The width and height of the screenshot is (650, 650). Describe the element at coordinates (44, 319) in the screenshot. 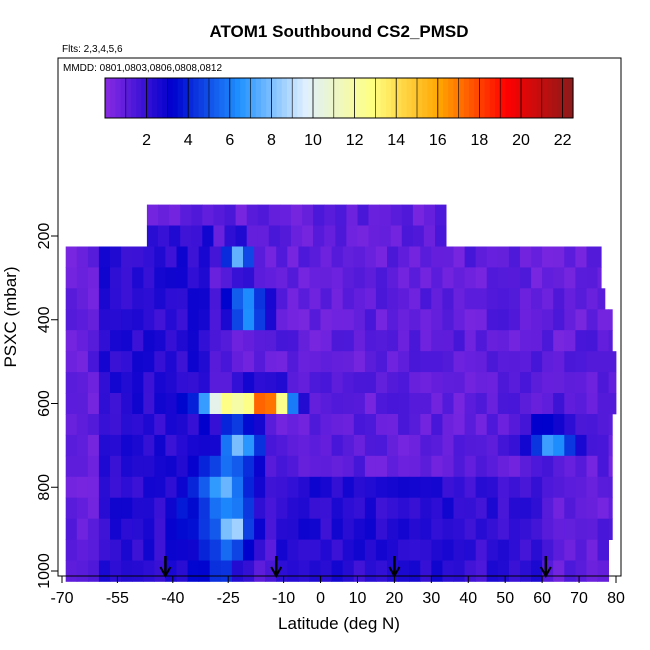

I see `y-tick-label: 400` at that location.